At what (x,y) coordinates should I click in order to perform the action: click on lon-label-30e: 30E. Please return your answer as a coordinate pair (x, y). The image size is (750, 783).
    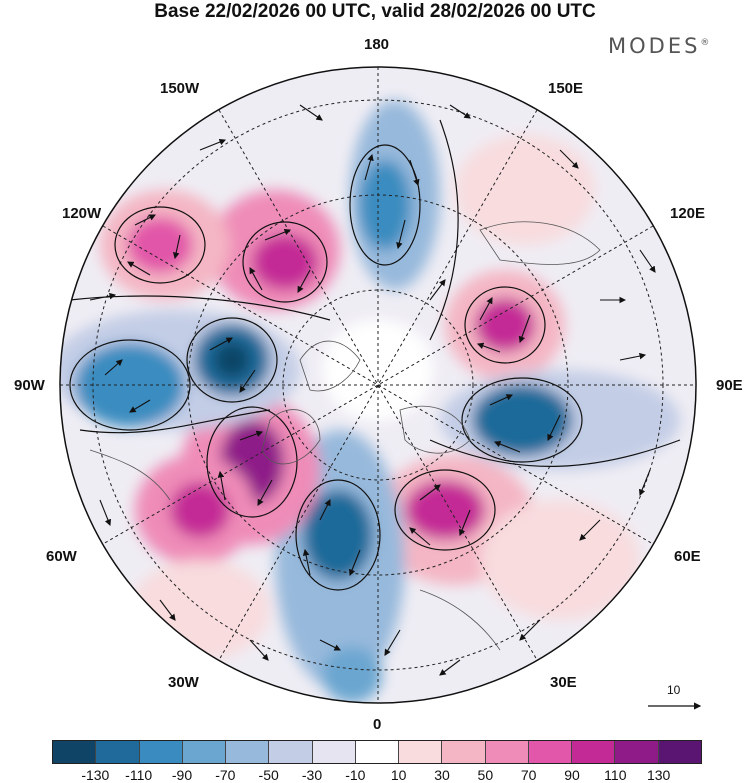
    Looking at the image, I should click on (563, 682).